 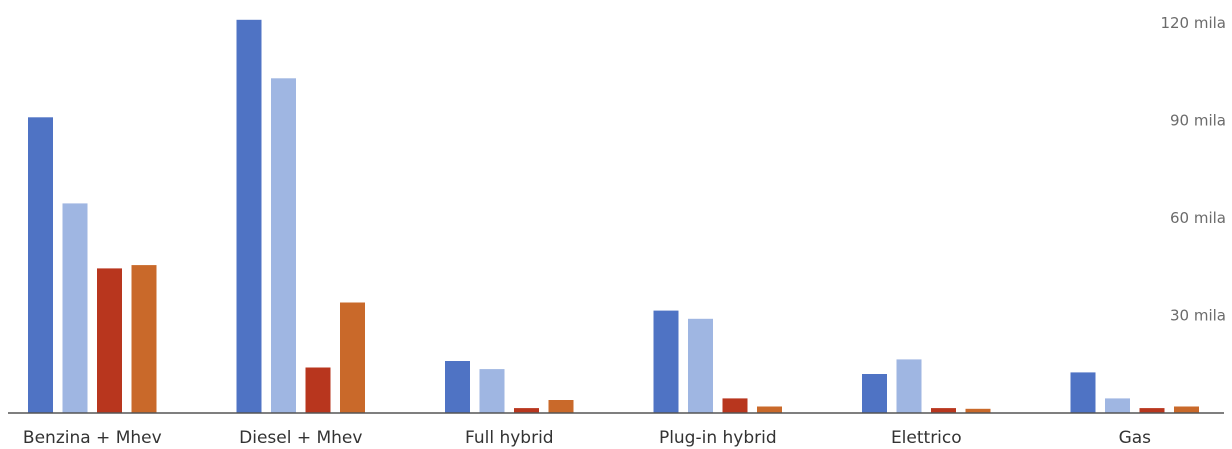 What do you see at coordinates (509, 438) in the screenshot?
I see `category-label-2: Full hybrid` at bounding box center [509, 438].